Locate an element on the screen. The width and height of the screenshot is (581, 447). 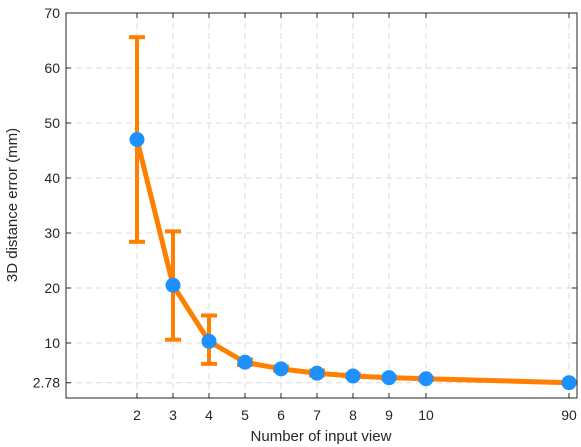
y-tick-label: 10 is located at coordinates (52, 343).